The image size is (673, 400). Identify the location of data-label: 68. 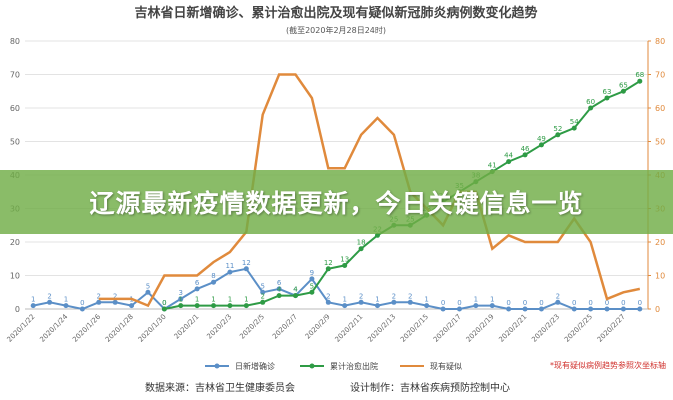
(639, 75).